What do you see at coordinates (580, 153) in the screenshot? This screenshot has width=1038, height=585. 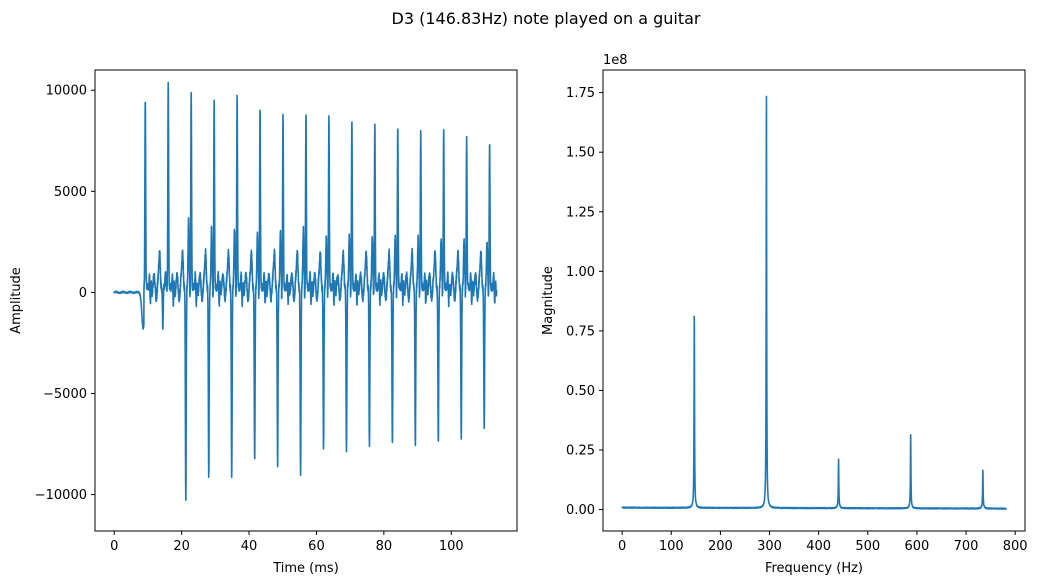 I see `y-tick-label: 1.50` at bounding box center [580, 153].